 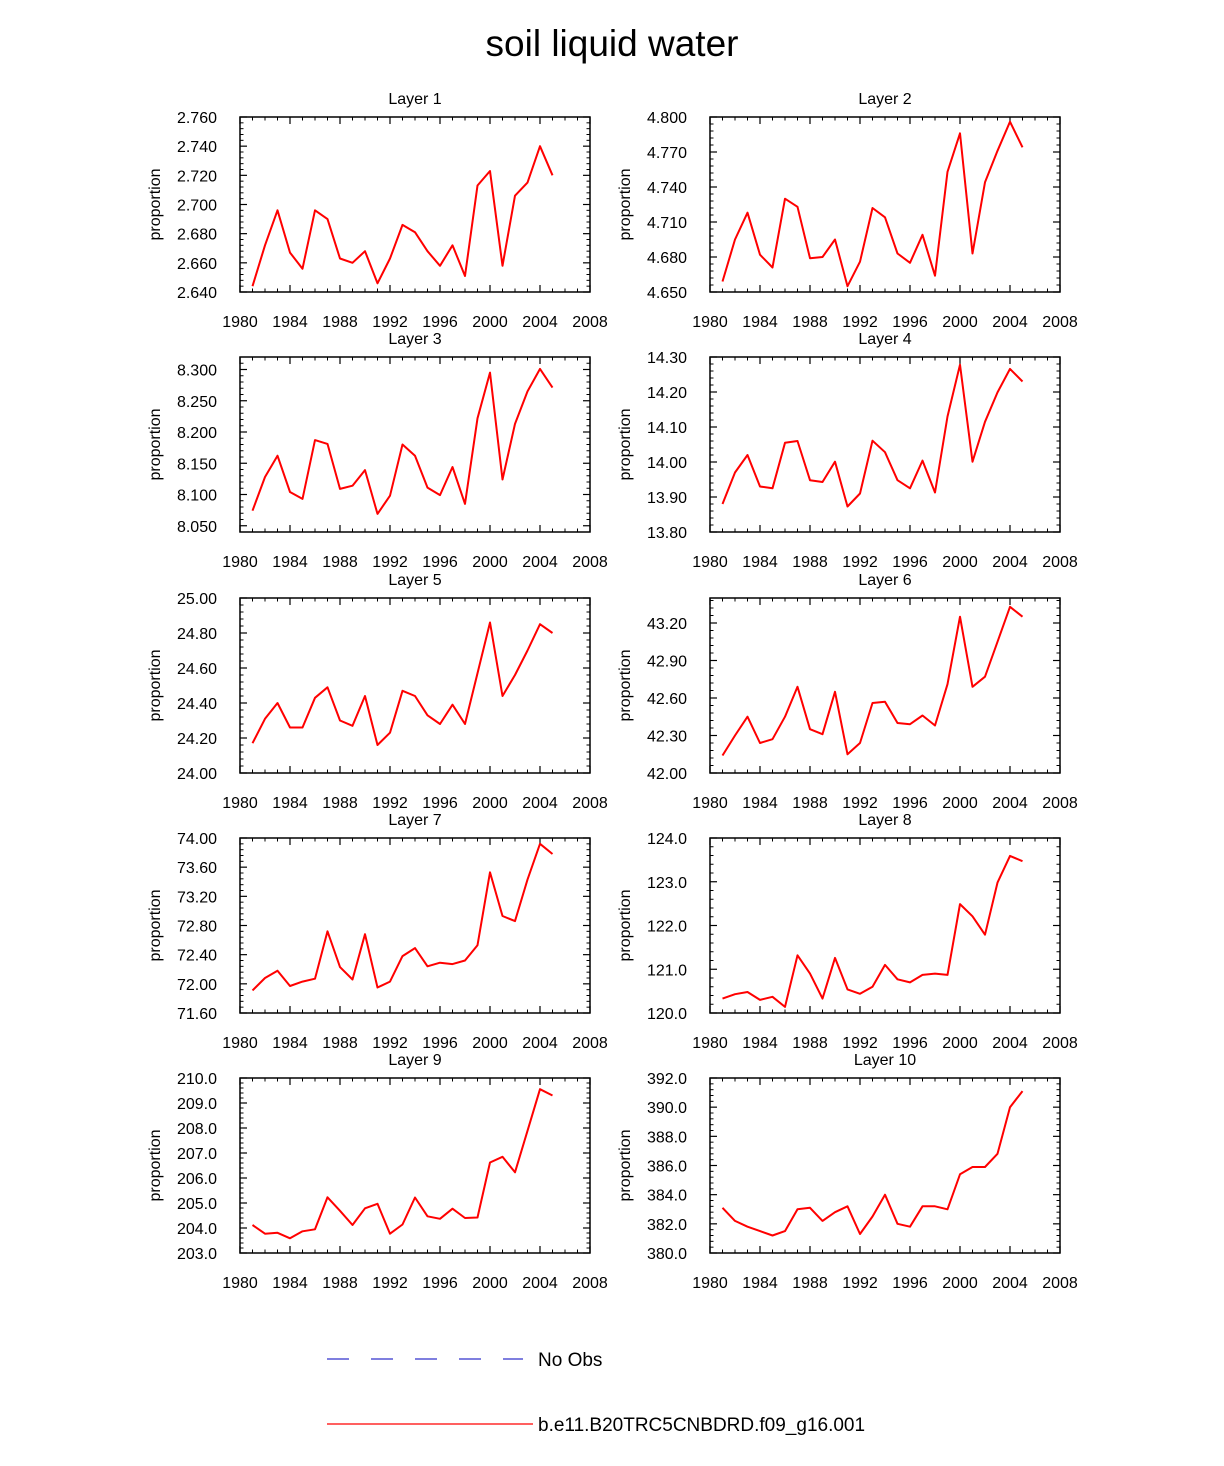 I want to click on y-tick-label: 74.00, so click(x=197, y=839).